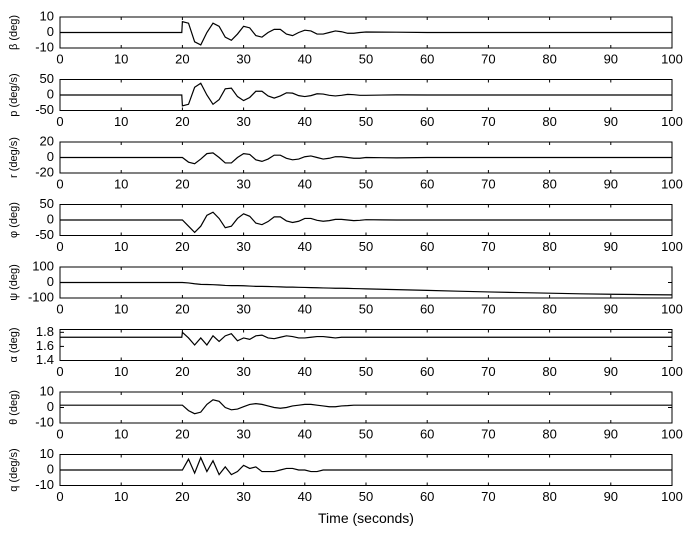 The width and height of the screenshot is (697, 543). What do you see at coordinates (44, 171) in the screenshot?
I see `y-tick-label: -20` at bounding box center [44, 171].